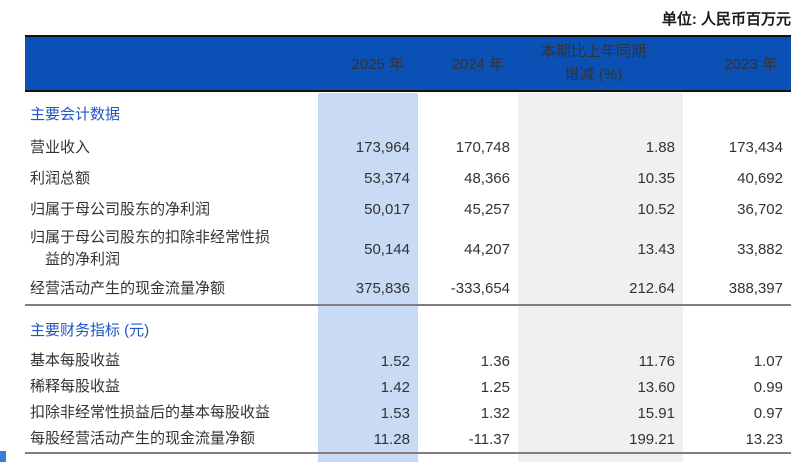  Describe the element at coordinates (83, 259) in the screenshot. I see `row-label-line: 益的净利润` at that location.